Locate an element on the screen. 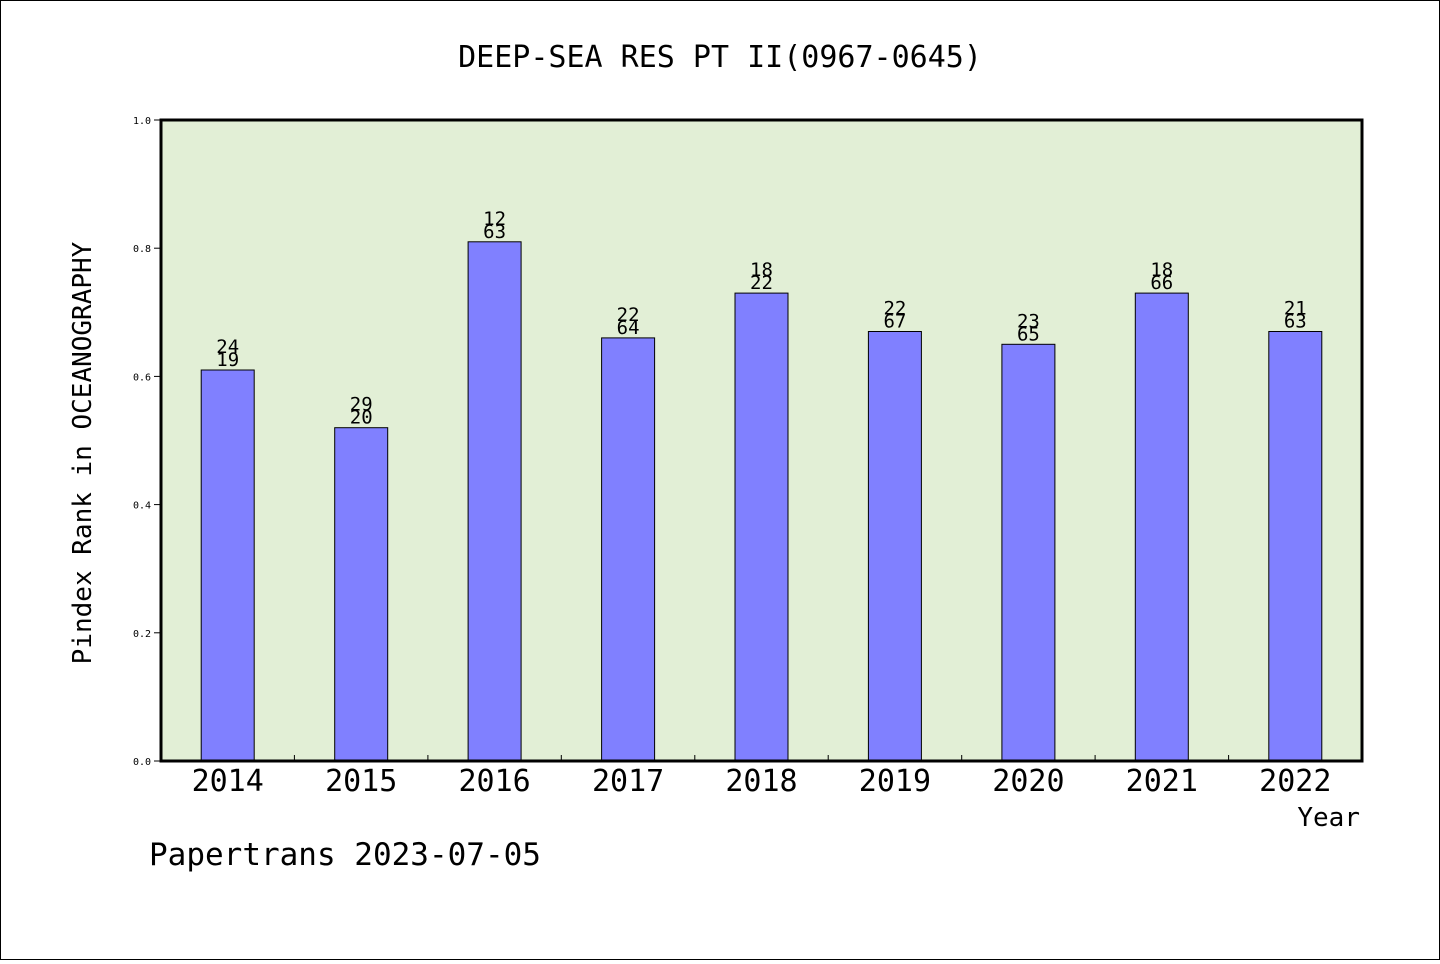  bar-label-top: 12 is located at coordinates (494, 219).